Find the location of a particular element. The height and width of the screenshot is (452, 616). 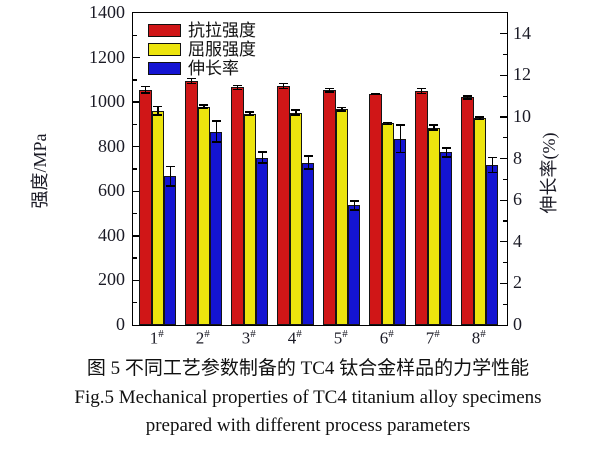

errorbar-series1-group6 is located at coordinates (375, 93).